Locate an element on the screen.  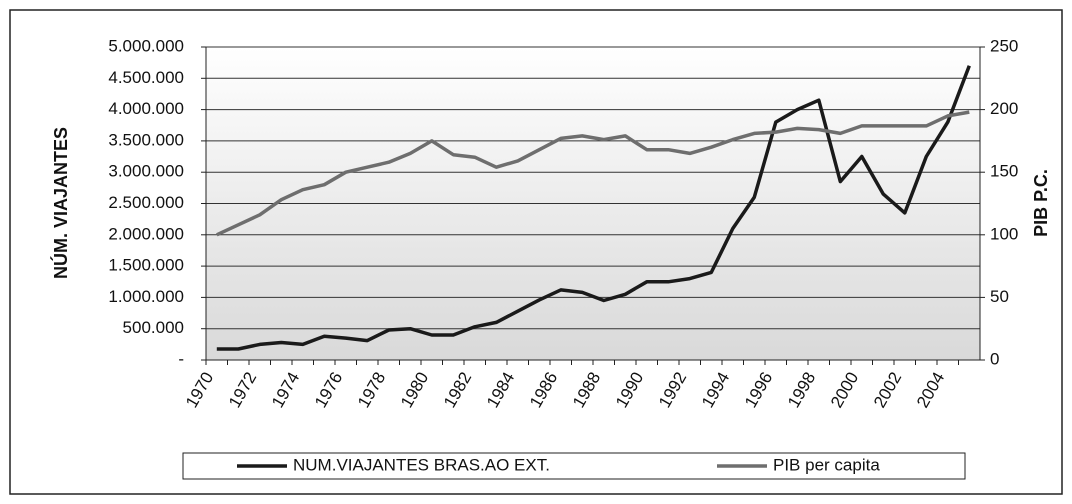
legend-label: PIB per capita is located at coordinates (826, 464).